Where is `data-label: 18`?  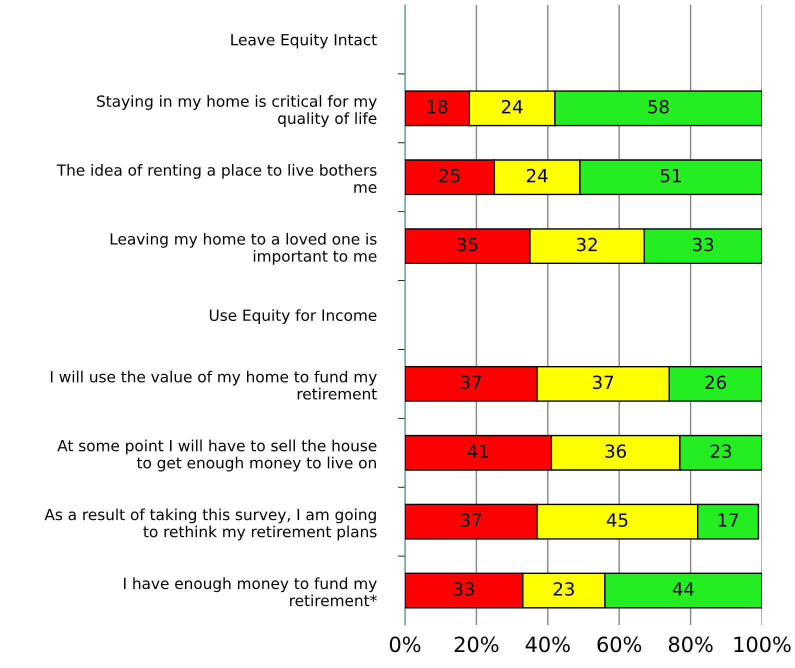
data-label: 18 is located at coordinates (438, 107).